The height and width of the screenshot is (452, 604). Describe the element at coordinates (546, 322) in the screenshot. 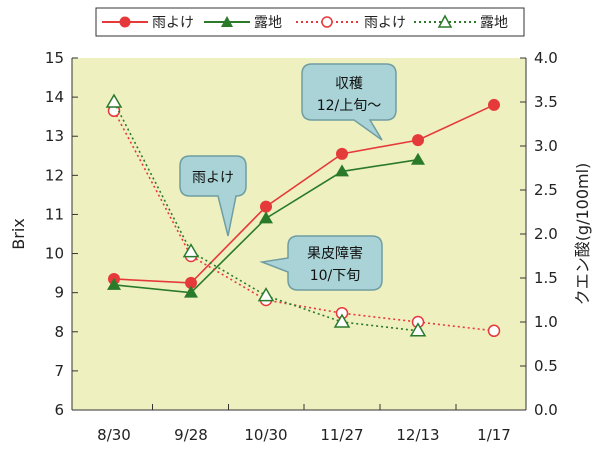

I see `right-tick-label: 1.0` at that location.